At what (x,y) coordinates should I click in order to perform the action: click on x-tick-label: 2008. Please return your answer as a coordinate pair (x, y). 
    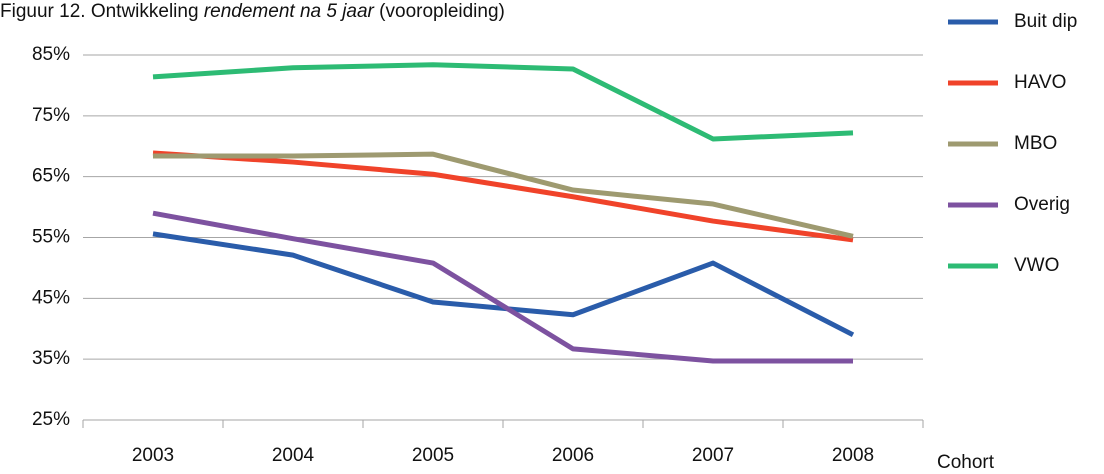
    Looking at the image, I should click on (853, 455).